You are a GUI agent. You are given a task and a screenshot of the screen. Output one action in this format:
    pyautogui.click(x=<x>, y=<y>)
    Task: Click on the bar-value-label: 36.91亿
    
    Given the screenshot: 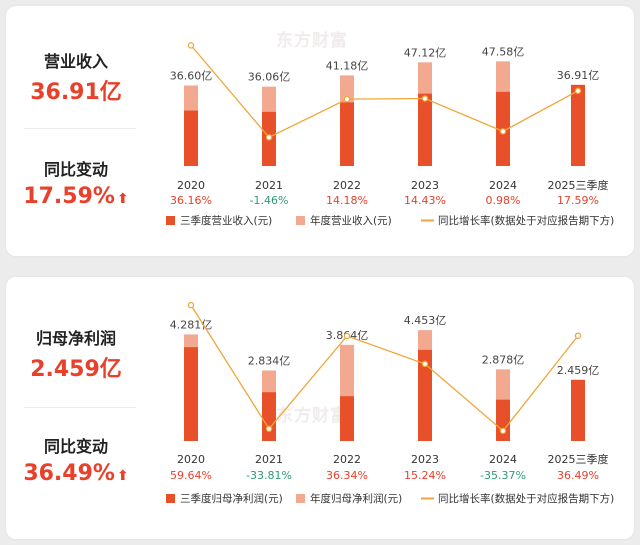 What is the action you would take?
    pyautogui.click(x=578, y=75)
    